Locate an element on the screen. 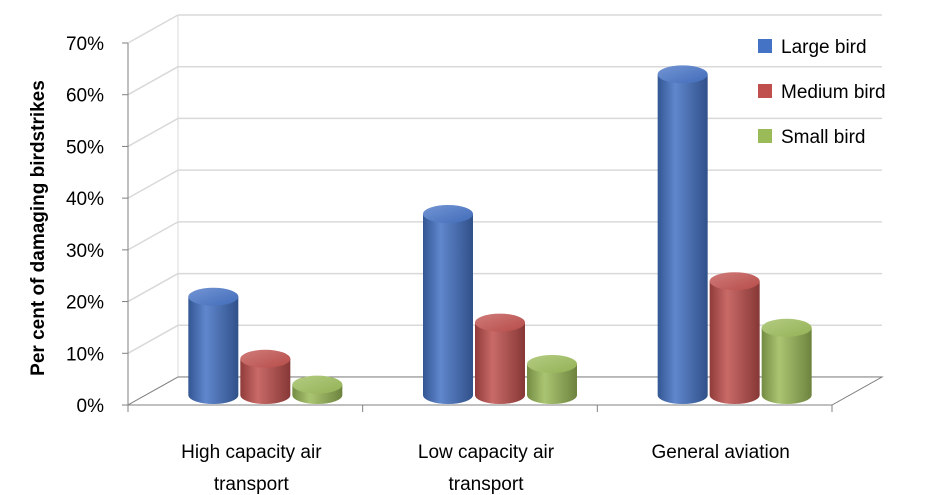 The width and height of the screenshot is (929, 495). legend-label: Small bird is located at coordinates (823, 137).